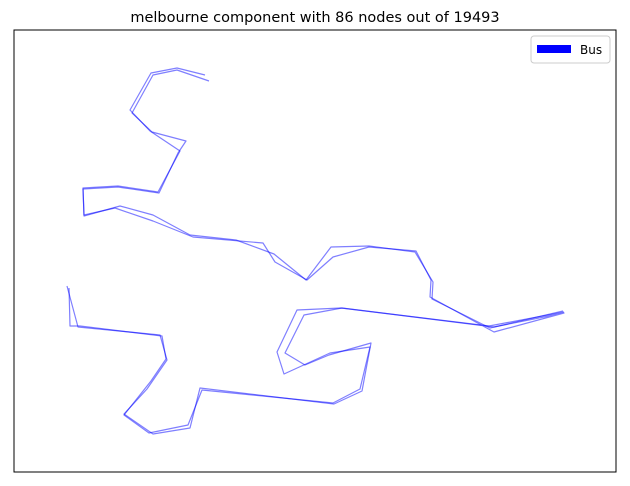 The image size is (630, 486). I want to click on legend: Bus, so click(570, 49).